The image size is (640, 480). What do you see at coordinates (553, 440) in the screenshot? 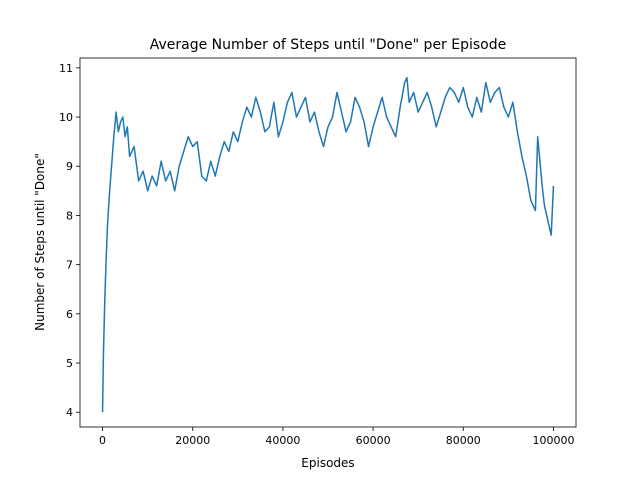
I see `x-tick-label: 100000` at bounding box center [553, 440].